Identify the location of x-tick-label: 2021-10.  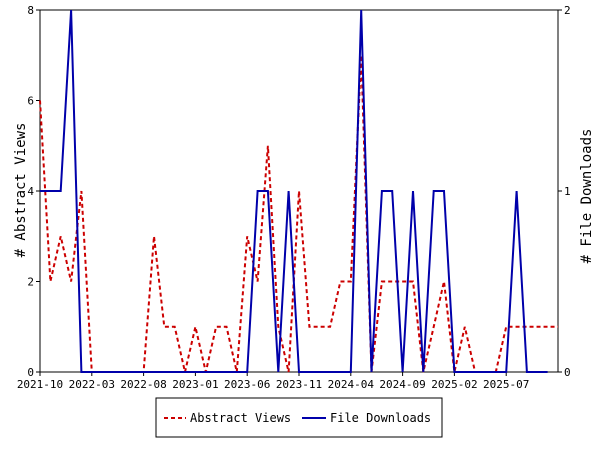
(40, 384).